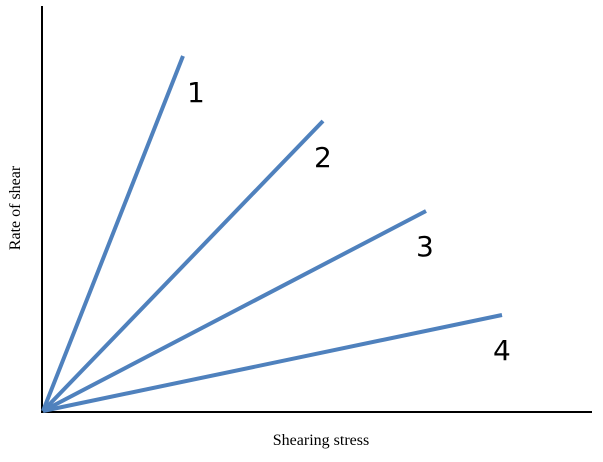 This screenshot has height=462, width=603. Describe the element at coordinates (15, 207) in the screenshot. I see `y-axis-label: Rate of shear` at that location.